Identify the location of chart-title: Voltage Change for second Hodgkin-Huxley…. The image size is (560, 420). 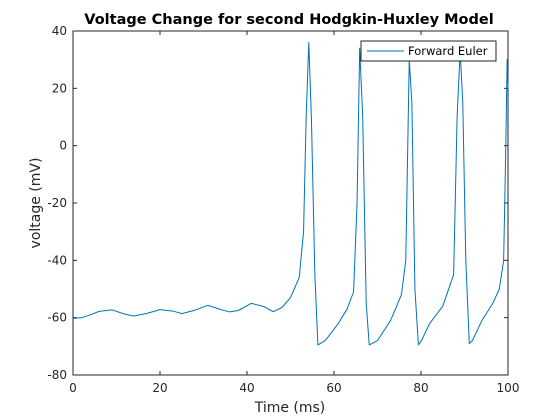
(288, 20).